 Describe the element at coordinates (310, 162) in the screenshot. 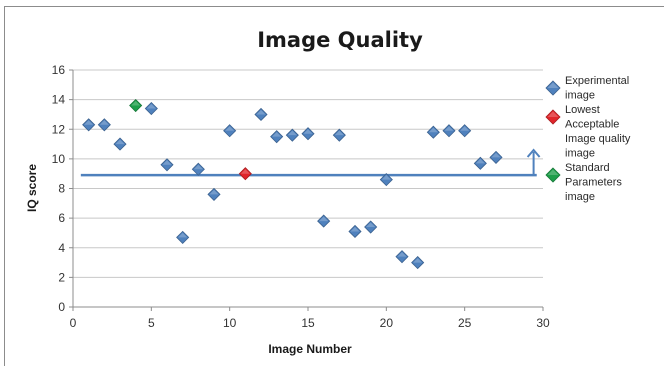

I see `annotations` at that location.